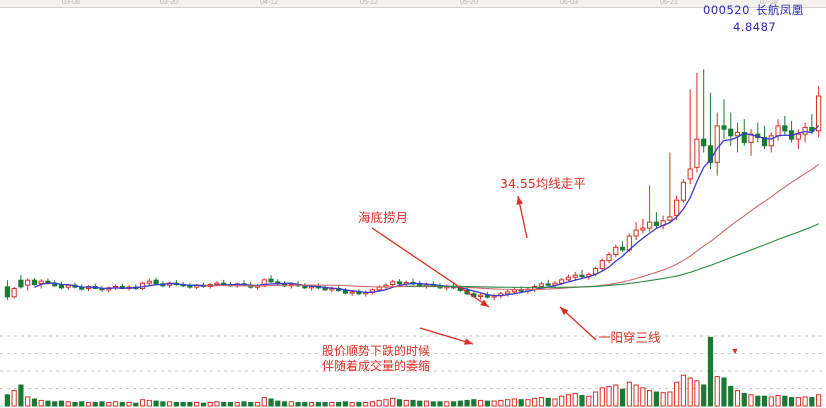 Image resolution: width=826 pixels, height=408 pixels. What do you see at coordinates (669, 3) in the screenshot?
I see `date-tick-label: 06-21` at bounding box center [669, 3].